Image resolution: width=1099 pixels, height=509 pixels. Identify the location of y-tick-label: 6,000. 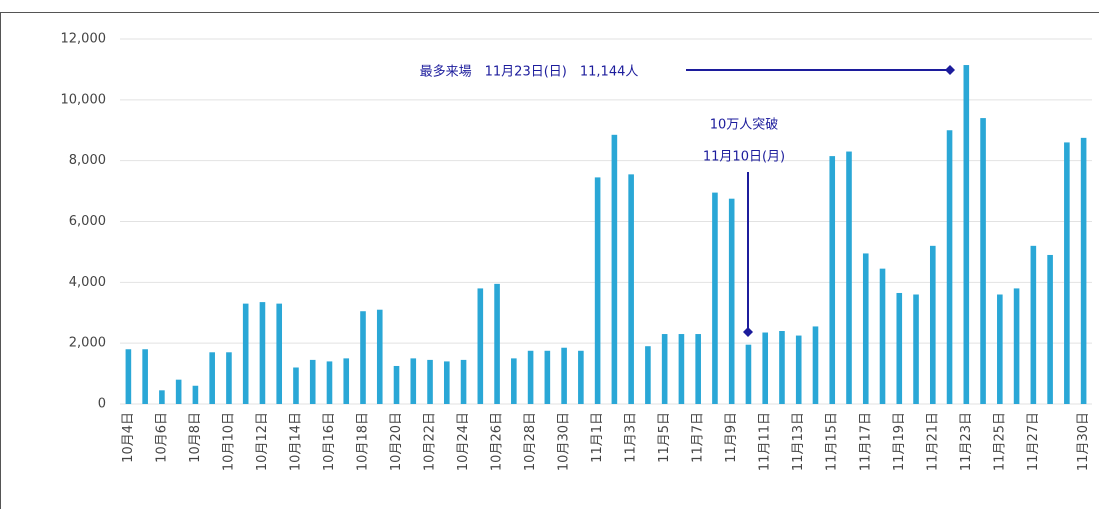
(87, 221).